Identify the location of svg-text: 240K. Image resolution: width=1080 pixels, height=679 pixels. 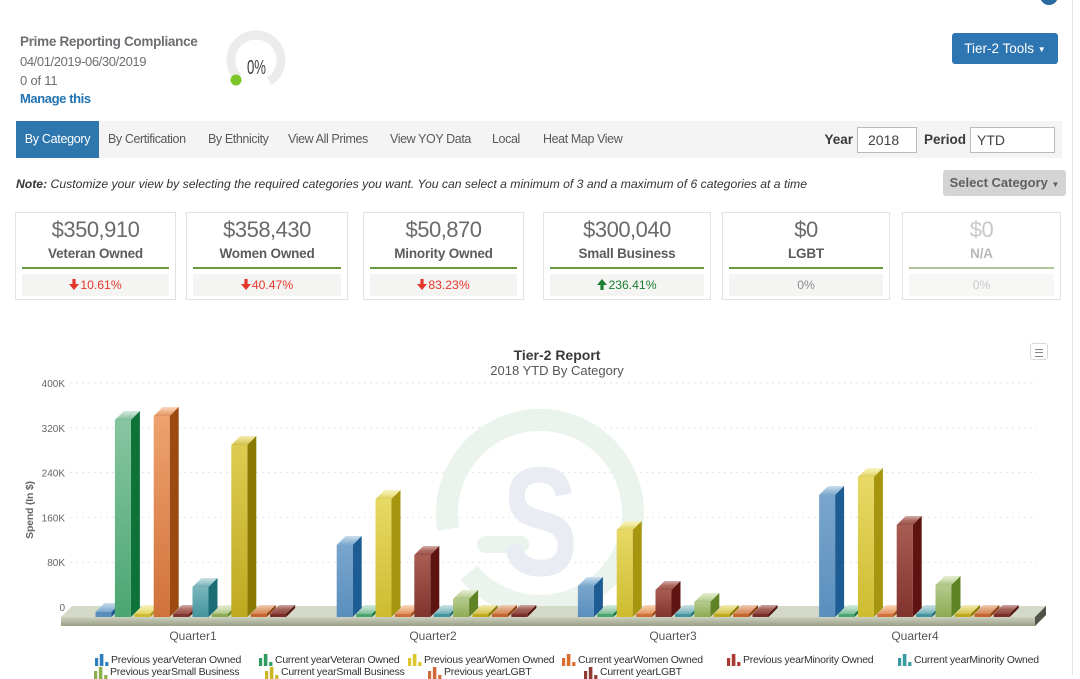
(54, 474).